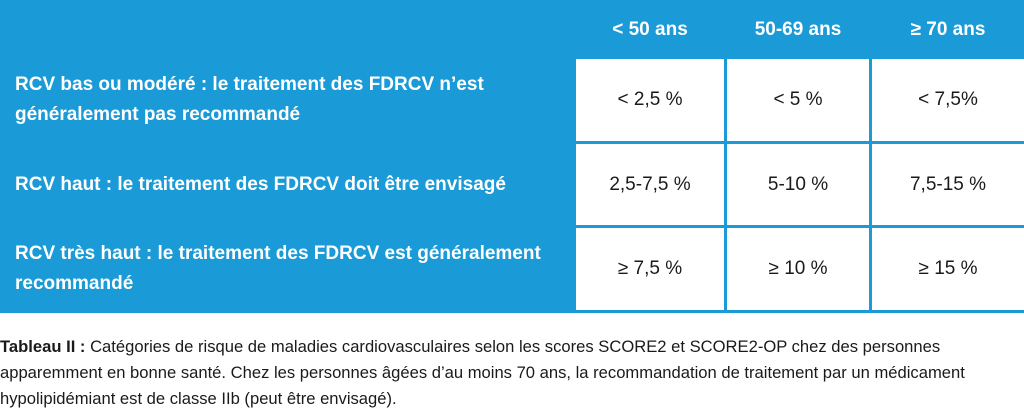 The width and height of the screenshot is (1024, 415). What do you see at coordinates (798, 100) in the screenshot?
I see `table-cell: < 5 %` at bounding box center [798, 100].